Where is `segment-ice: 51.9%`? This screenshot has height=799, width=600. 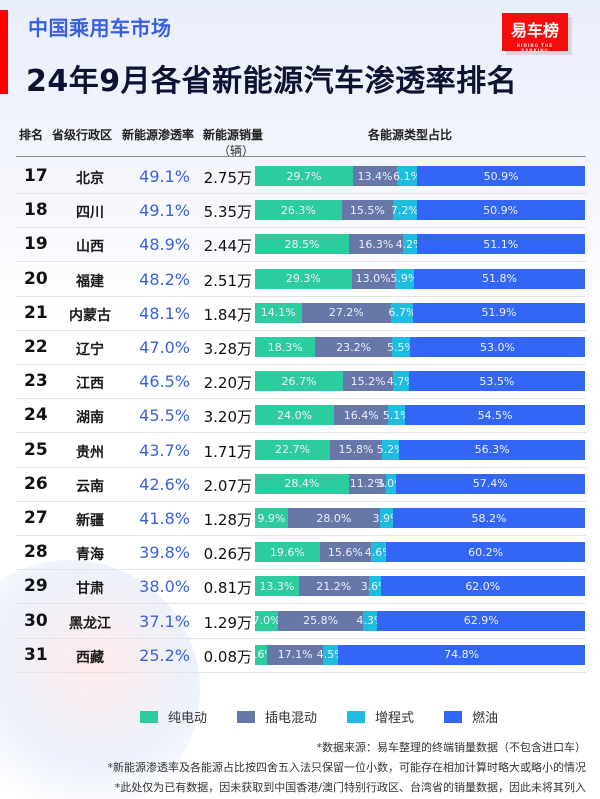
segment-ice: 51.9% is located at coordinates (499, 312).